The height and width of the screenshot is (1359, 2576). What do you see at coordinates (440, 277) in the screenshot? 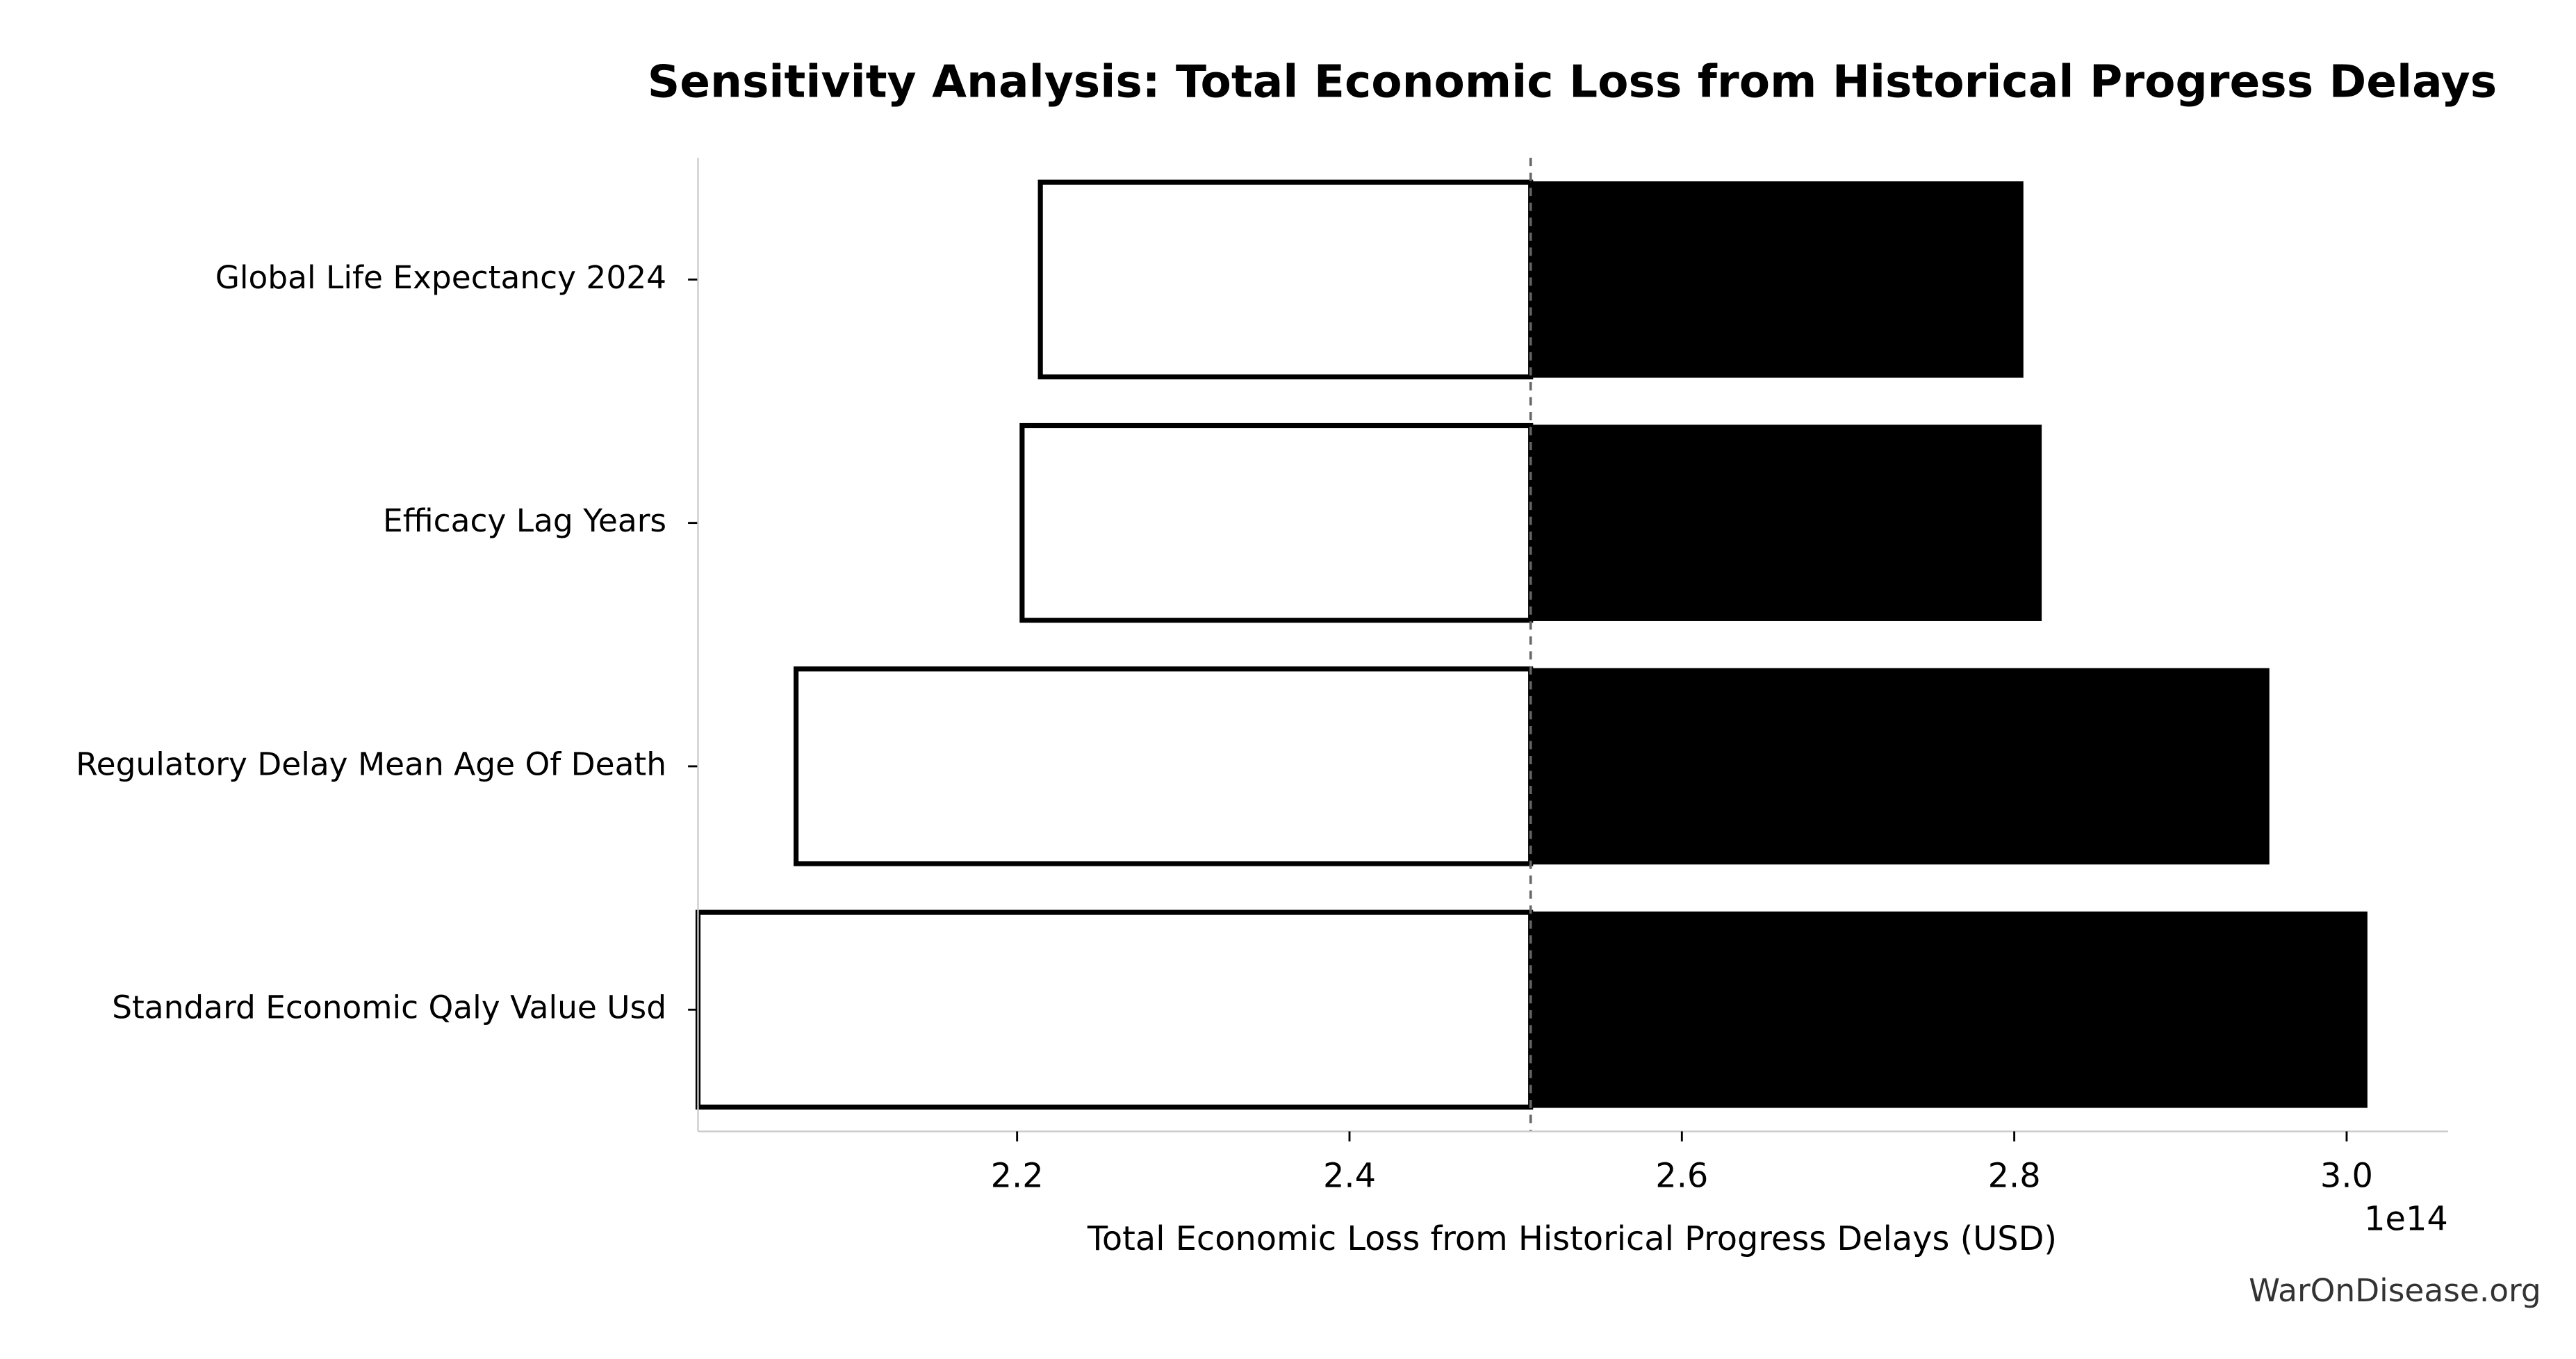
I see `y-tick-label: Global Life Expectancy 2024` at bounding box center [440, 277].